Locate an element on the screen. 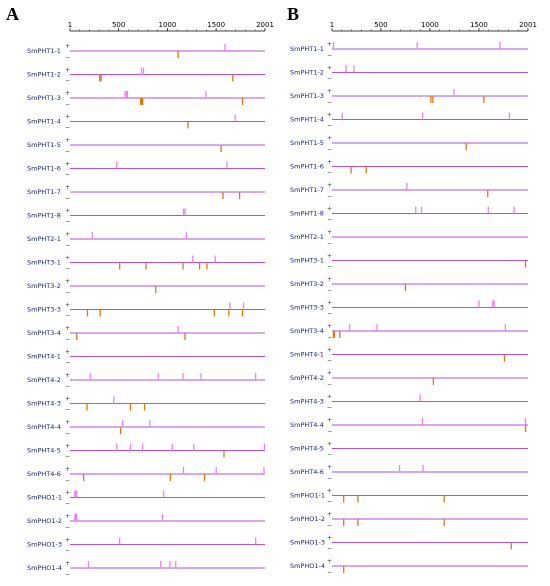  gene-label: SmPHT1-7 is located at coordinates (44, 192).